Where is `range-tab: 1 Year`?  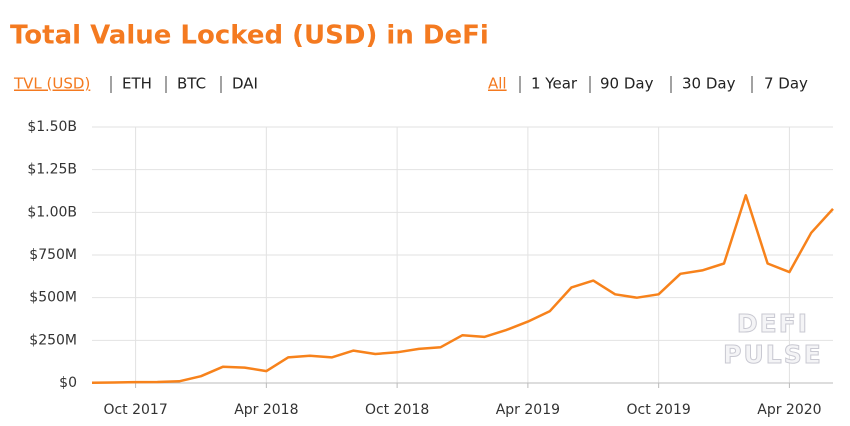
range-tab: 1 Year is located at coordinates (554, 84).